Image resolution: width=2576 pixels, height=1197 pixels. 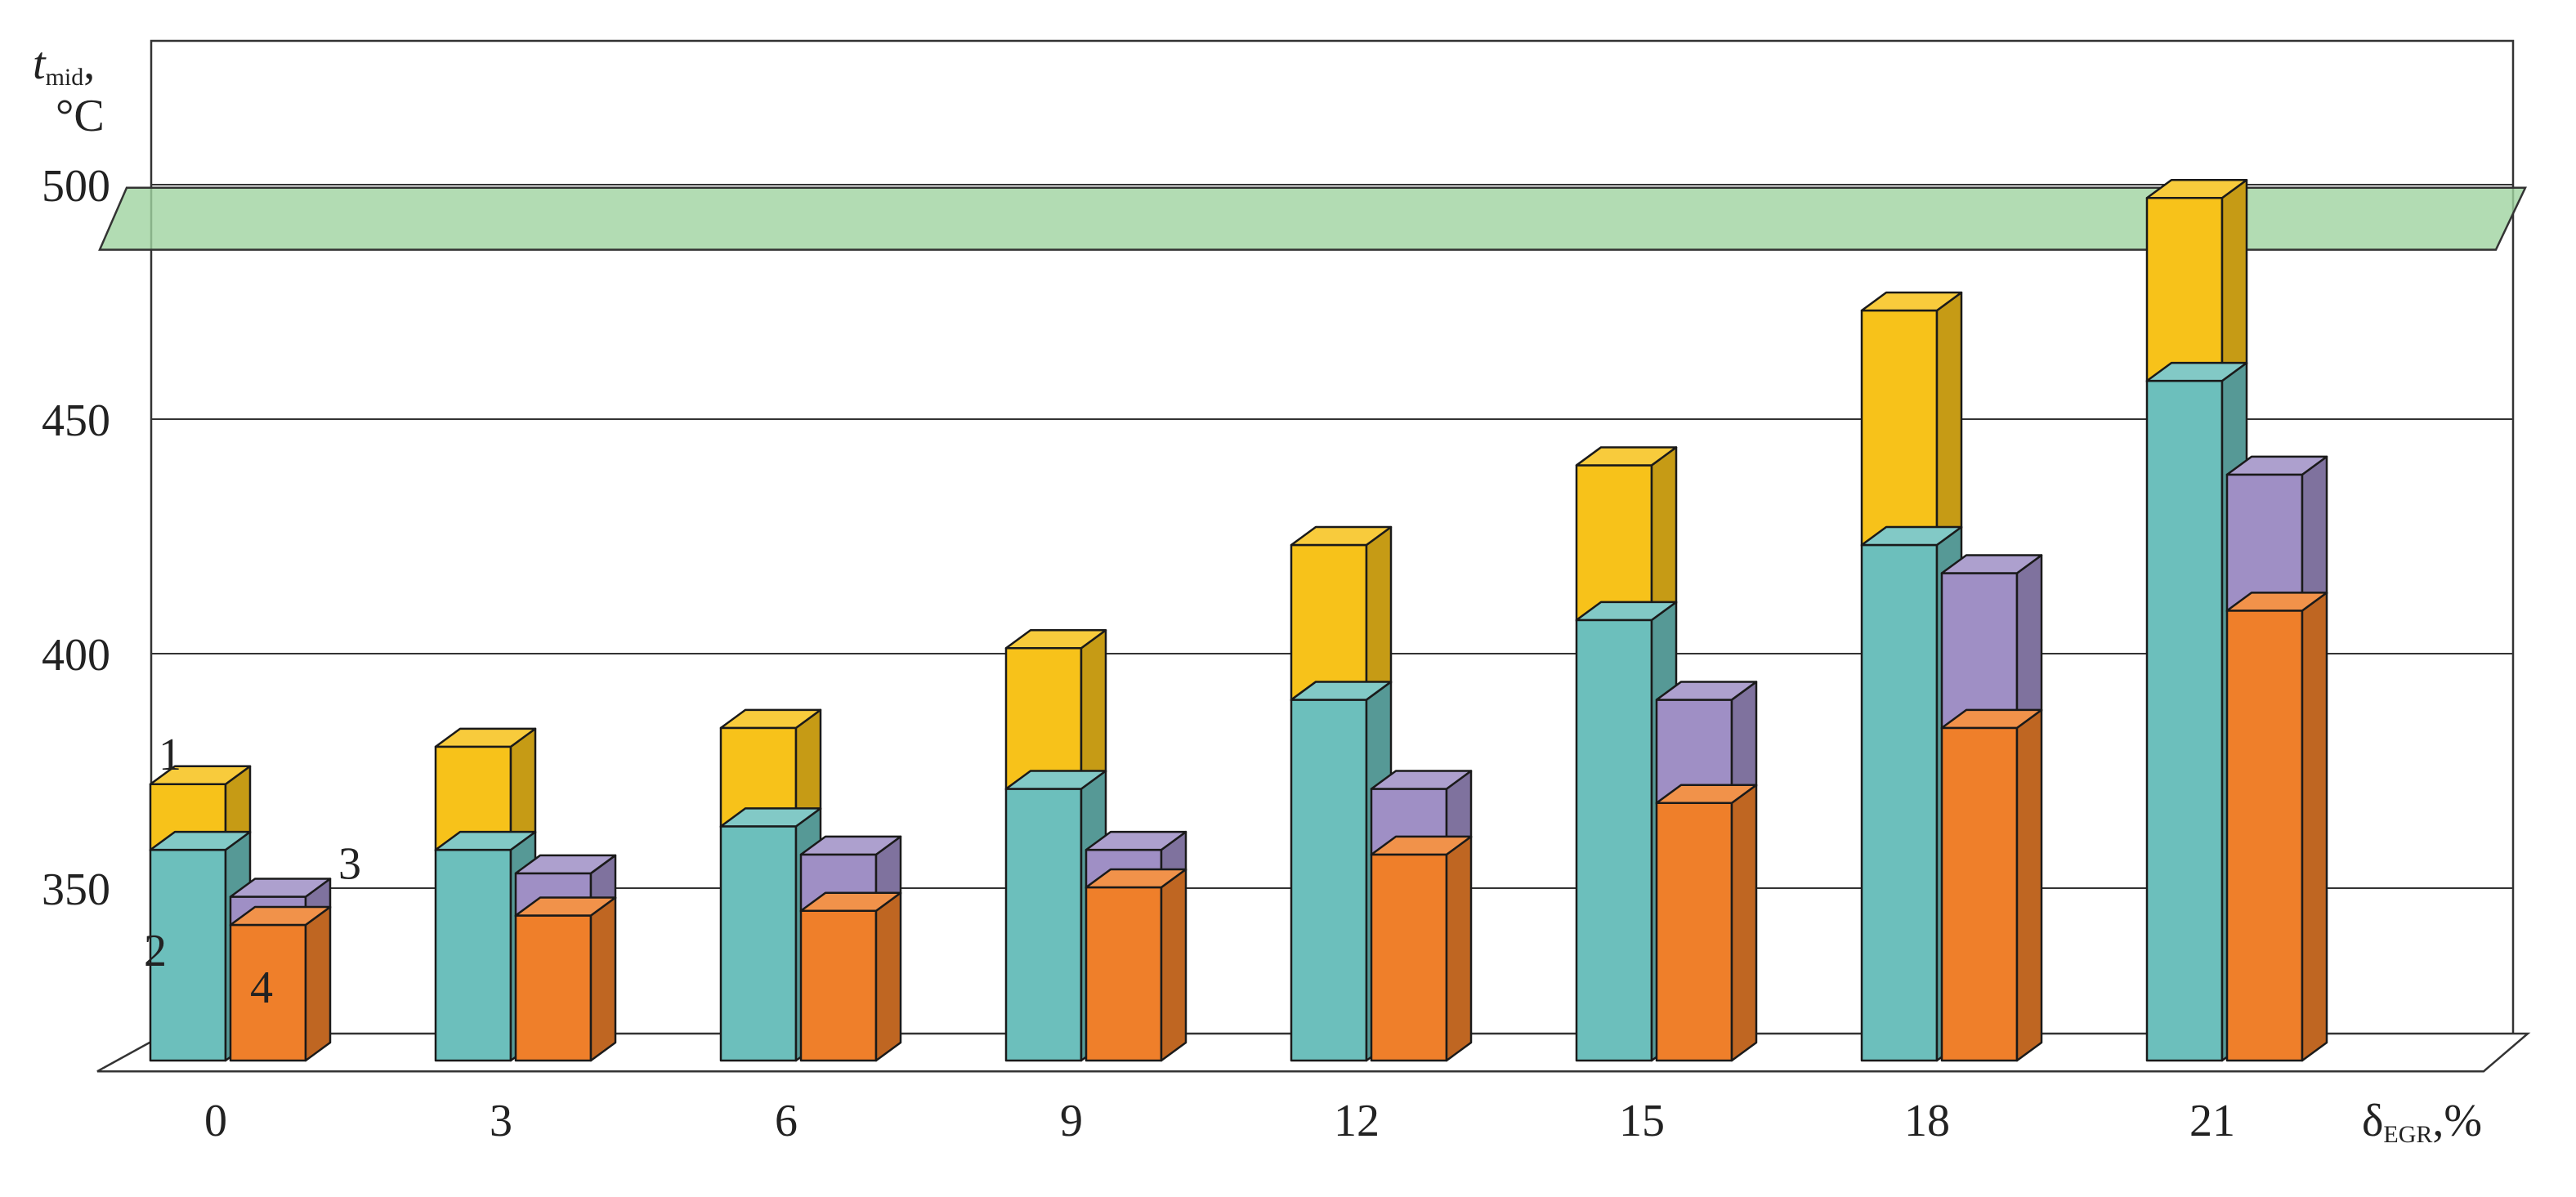 What do you see at coordinates (1642, 1121) in the screenshot?
I see `x-tick-15: 15` at bounding box center [1642, 1121].